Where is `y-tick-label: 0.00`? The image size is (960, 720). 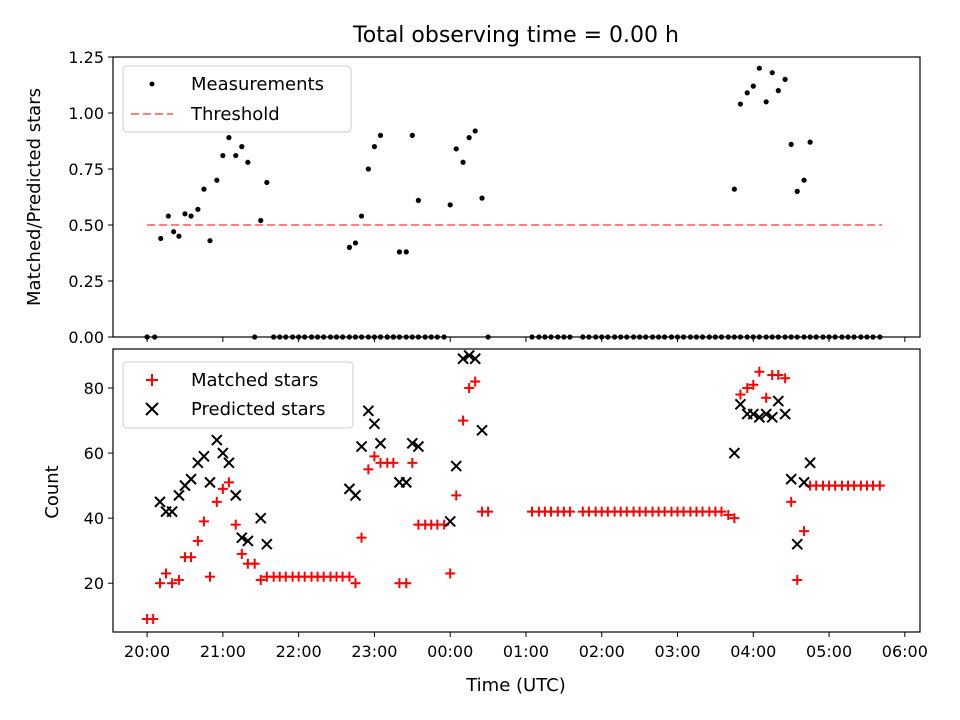
y-tick-label: 0.00 is located at coordinates (86, 337).